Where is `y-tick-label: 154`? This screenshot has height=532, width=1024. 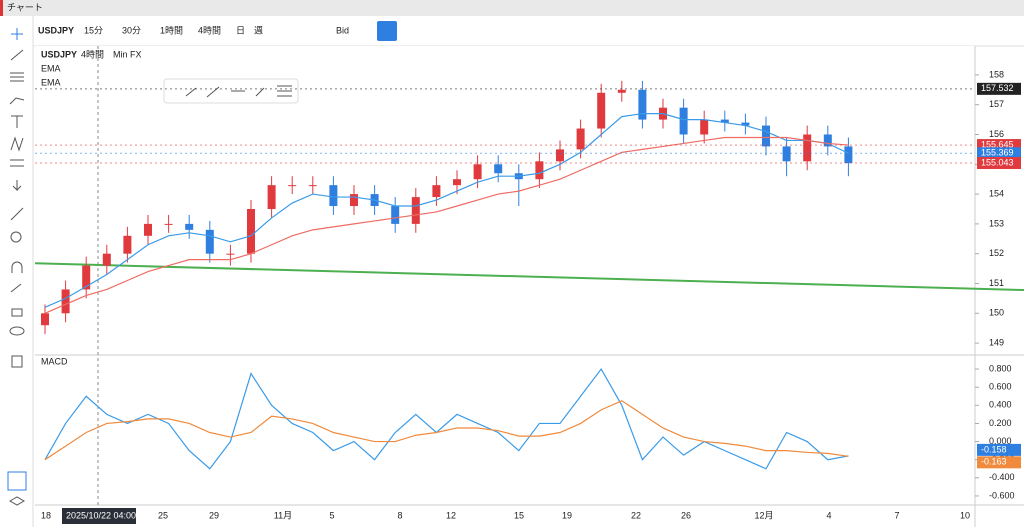
y-tick-label: 154 is located at coordinates (996, 193).